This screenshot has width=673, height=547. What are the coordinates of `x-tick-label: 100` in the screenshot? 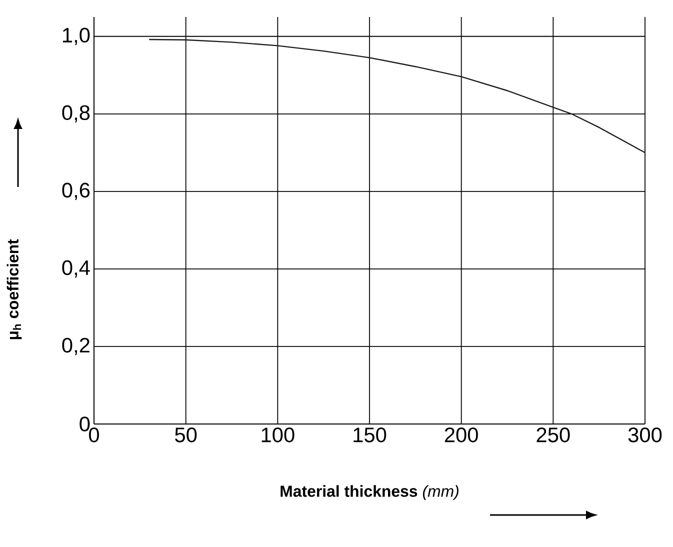 It's located at (278, 435).